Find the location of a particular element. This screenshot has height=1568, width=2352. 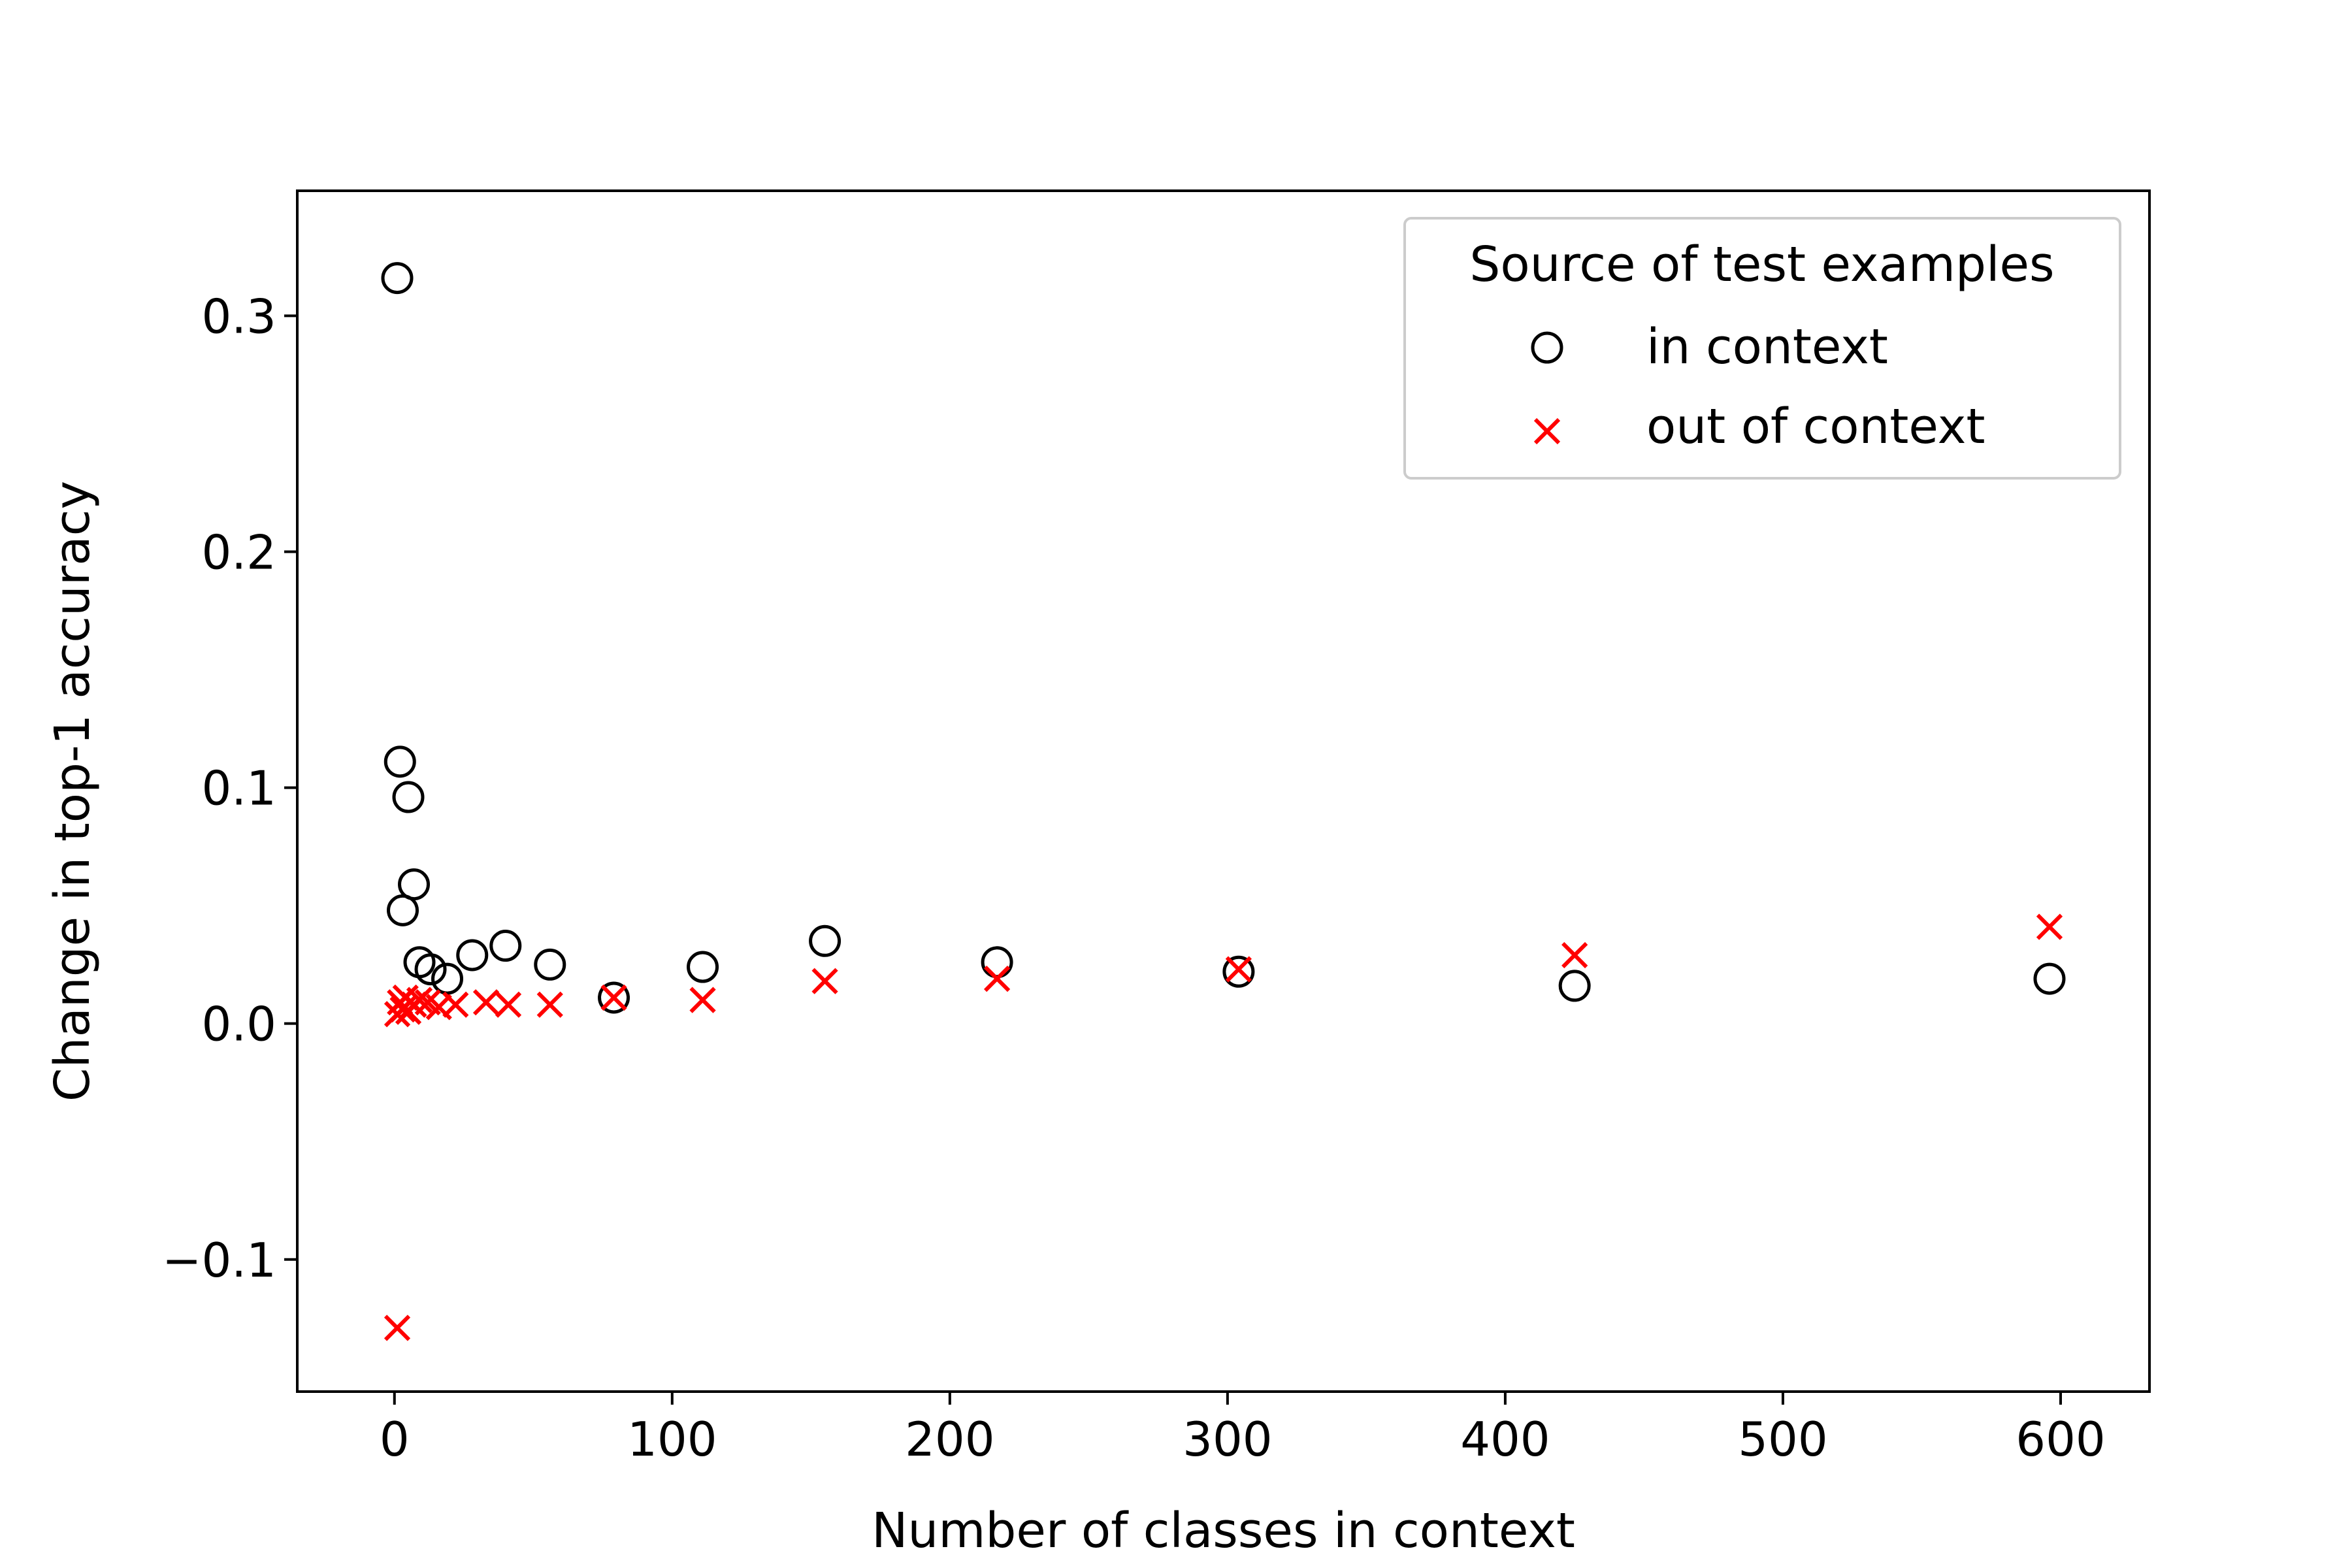

y-tick-label: 0.1 is located at coordinates (238, 788).